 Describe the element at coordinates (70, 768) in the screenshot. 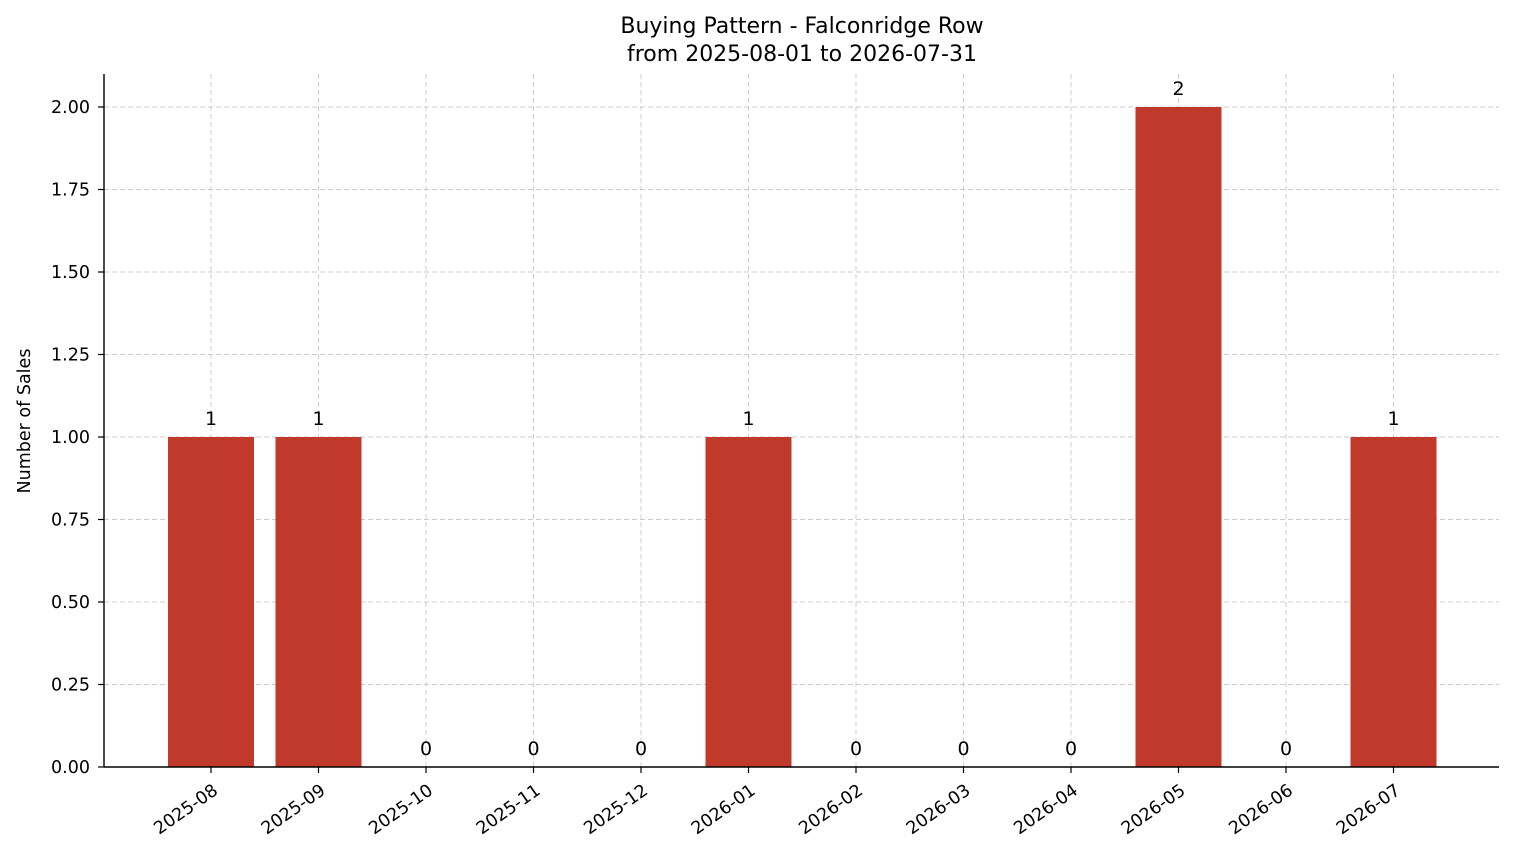

I see `y-tick-label: 0.00` at that location.